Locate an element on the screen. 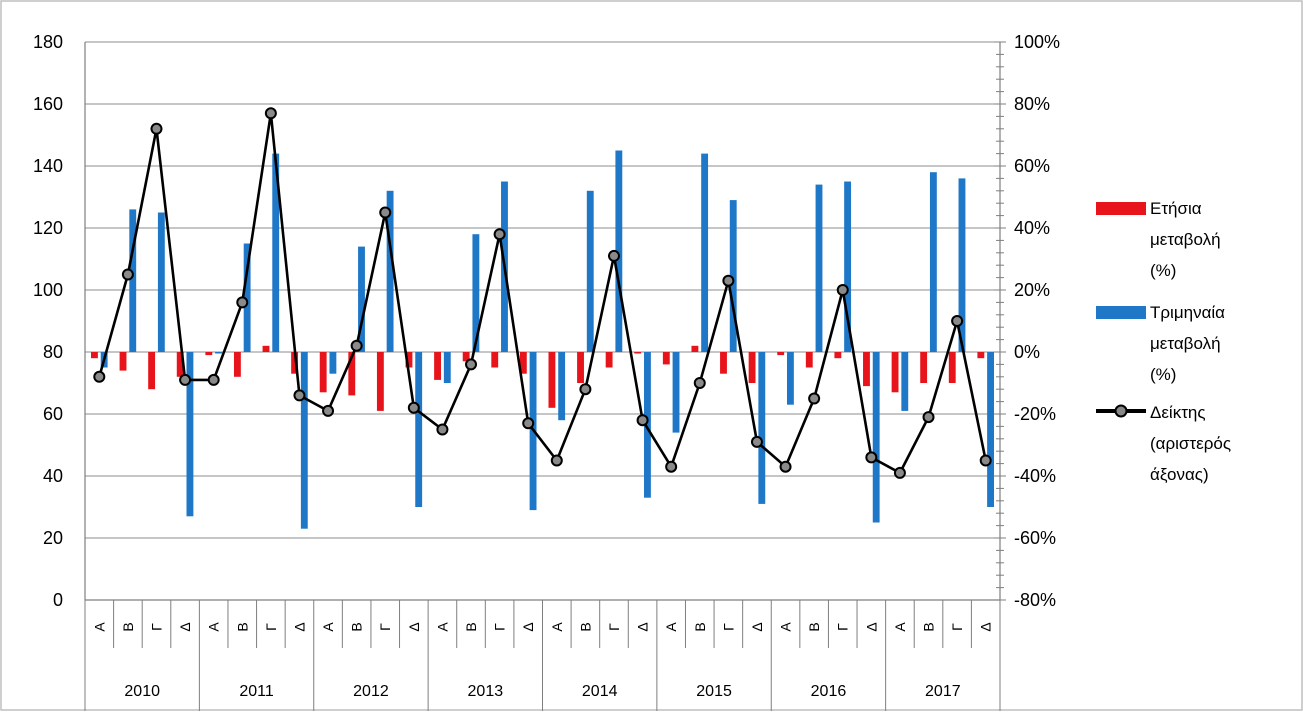 The image size is (1303, 716). left-tick-label: 60 is located at coordinates (53, 414).